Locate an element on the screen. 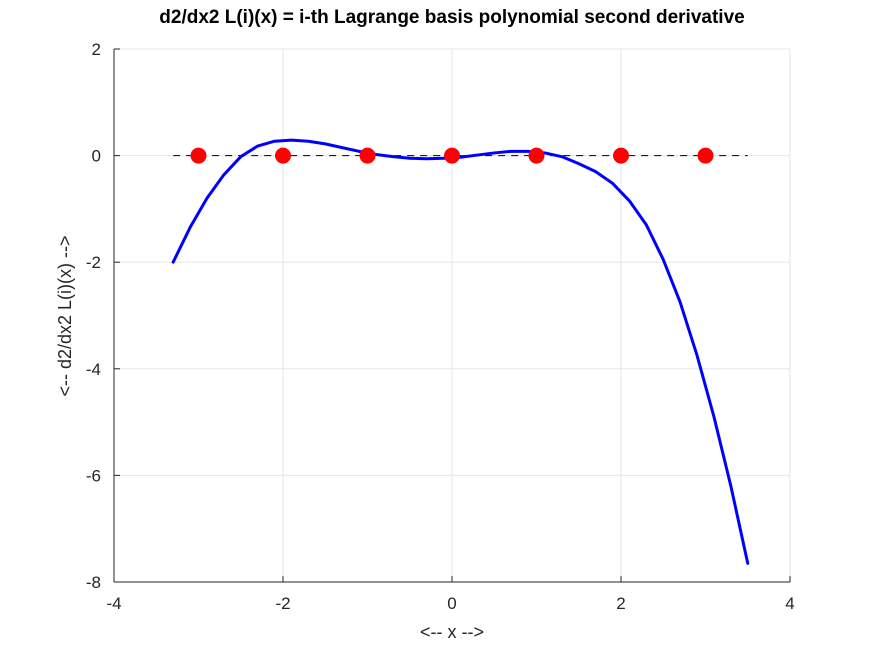  y-tick-label: 0 is located at coordinates (96, 156).